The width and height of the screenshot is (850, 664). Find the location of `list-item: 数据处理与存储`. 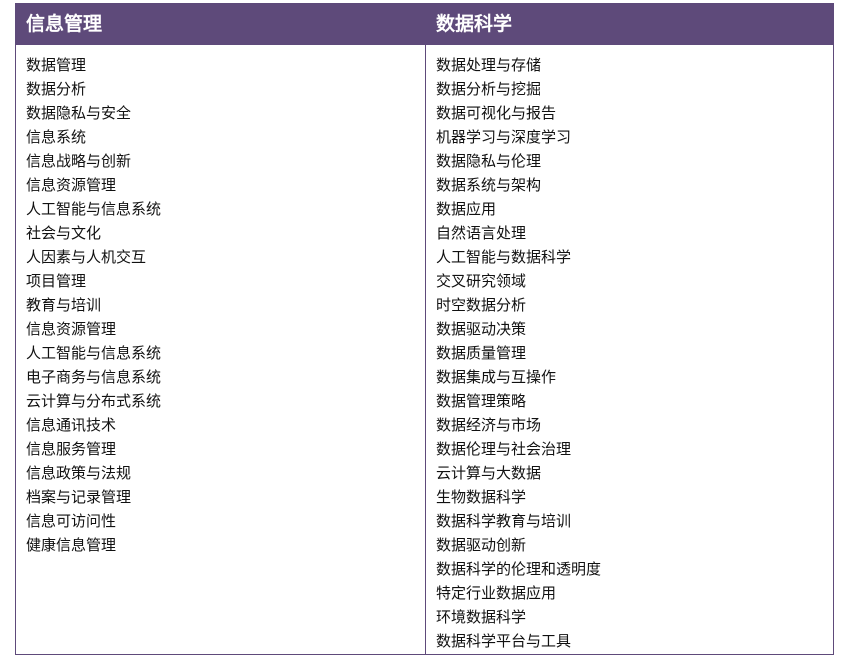

list-item: 数据处理与存储 is located at coordinates (489, 65).